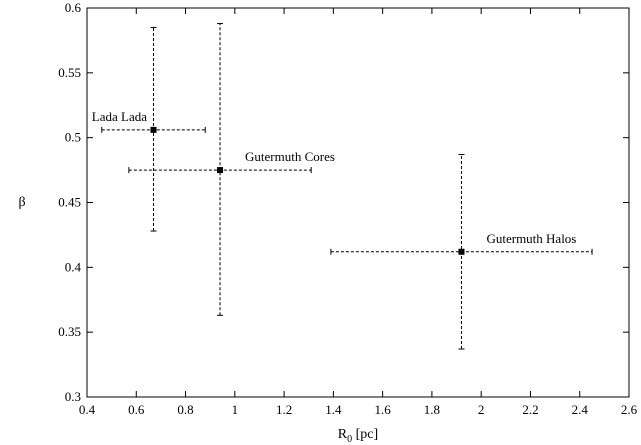 This screenshot has height=445, width=641. I want to click on x-tick-label: 1.4, so click(333, 409).